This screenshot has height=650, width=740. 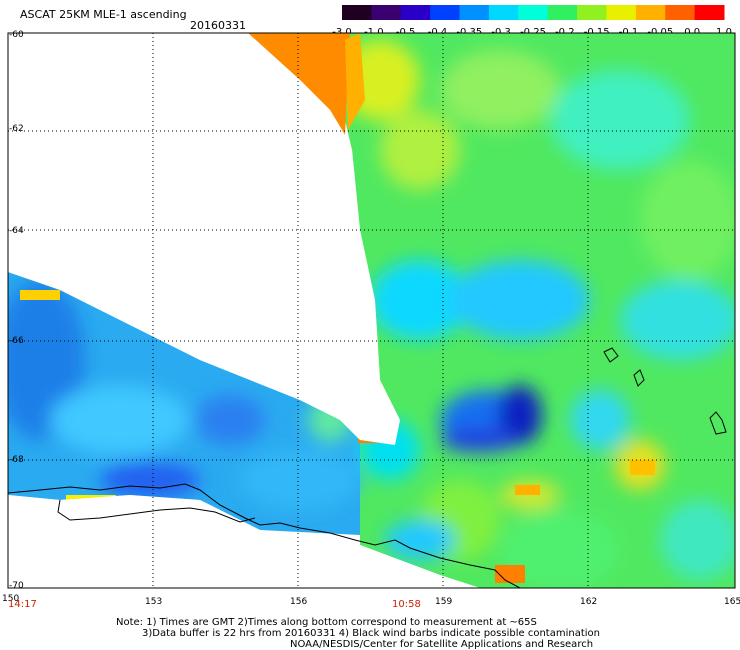 I want to click on antarctic-coastline, so click(x=264, y=535).